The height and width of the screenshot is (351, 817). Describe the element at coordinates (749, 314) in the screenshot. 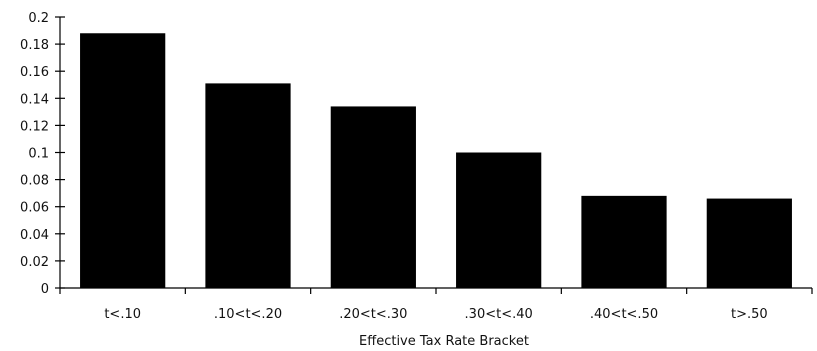

I see `x-tick-label: t>.50` at that location.